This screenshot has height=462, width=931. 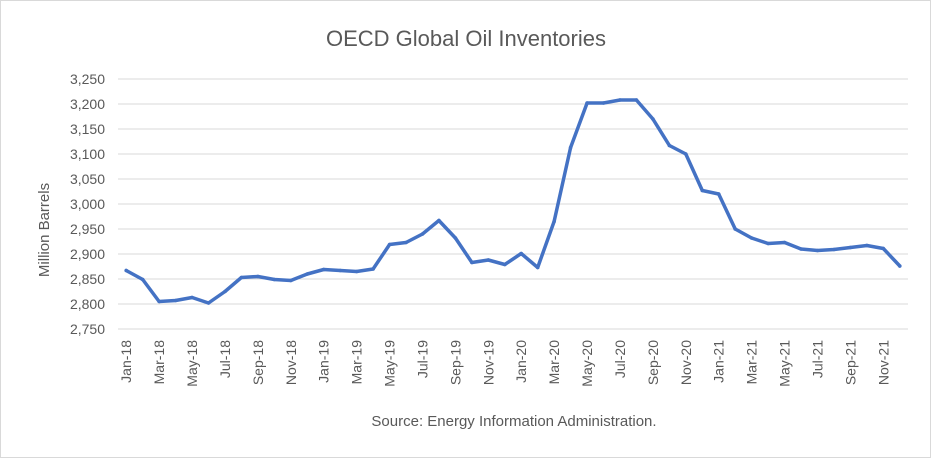 I want to click on y-tick-label: 3,250, so click(x=87, y=79).